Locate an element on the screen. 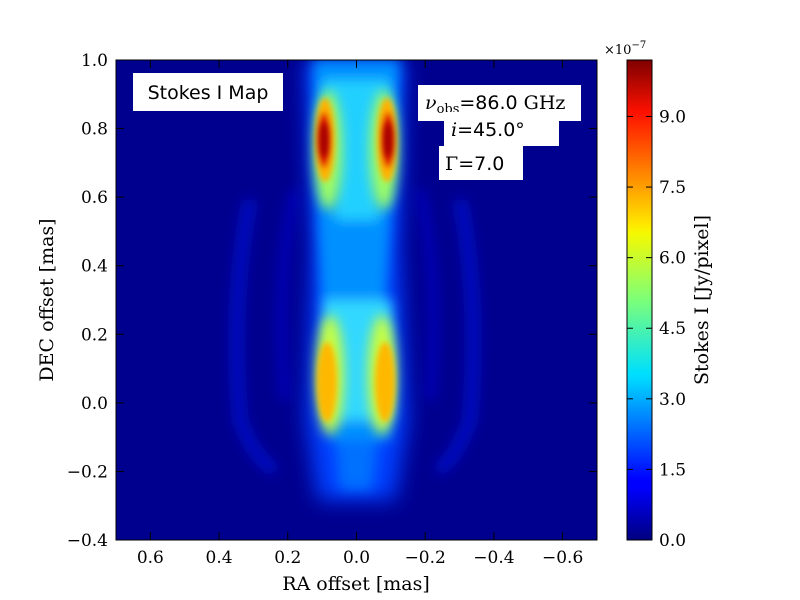 The image size is (800, 600). x-tick-label: 0.6 is located at coordinates (150, 558).